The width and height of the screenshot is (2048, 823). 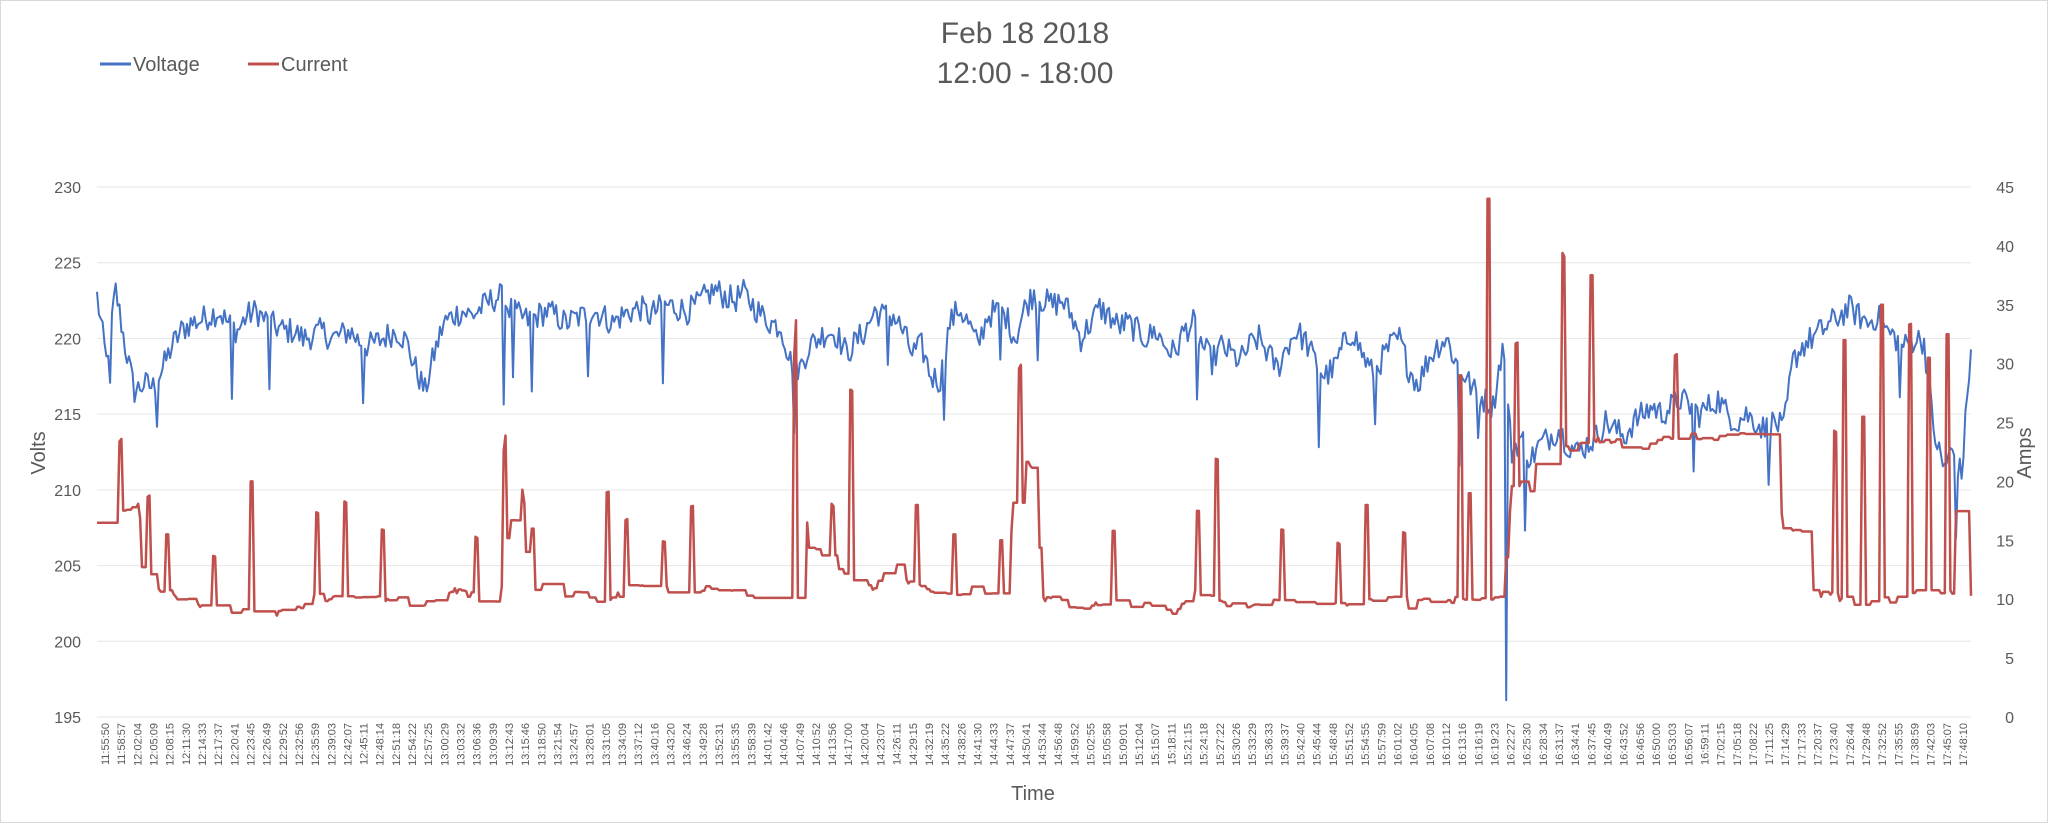 I want to click on x-tick-label: 16:50:00, so click(x=1657, y=744).